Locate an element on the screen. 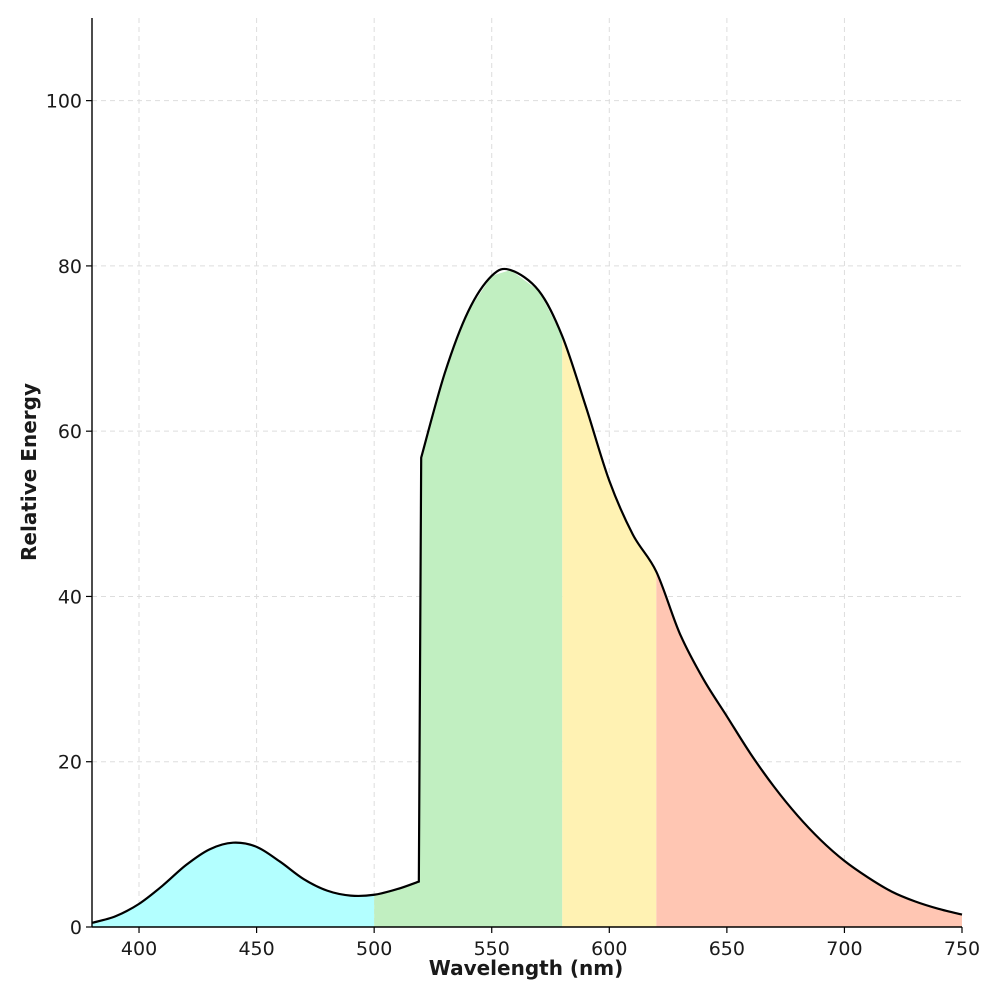  y-axis-title: Relative Energy is located at coordinates (29, 472).